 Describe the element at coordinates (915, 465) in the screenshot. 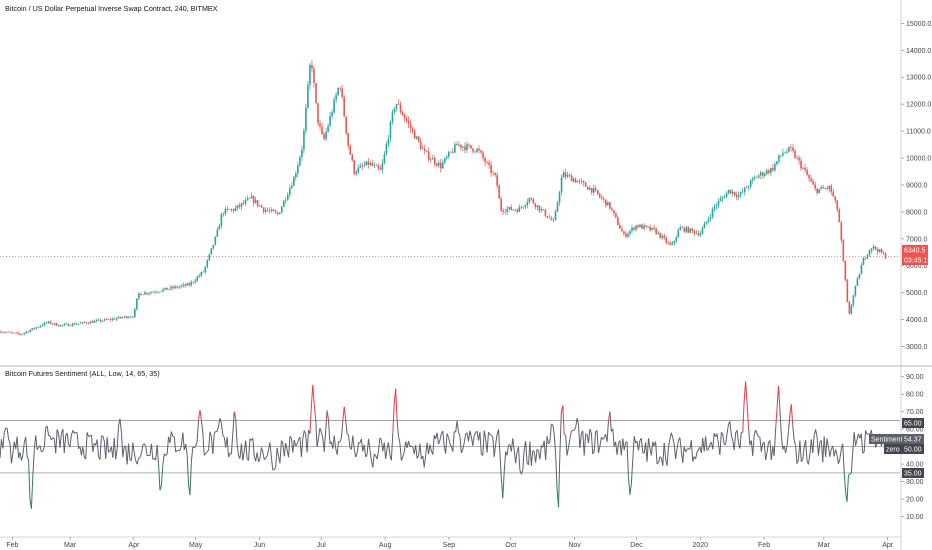

I see `sentiment-tick-label: 40.00` at that location.